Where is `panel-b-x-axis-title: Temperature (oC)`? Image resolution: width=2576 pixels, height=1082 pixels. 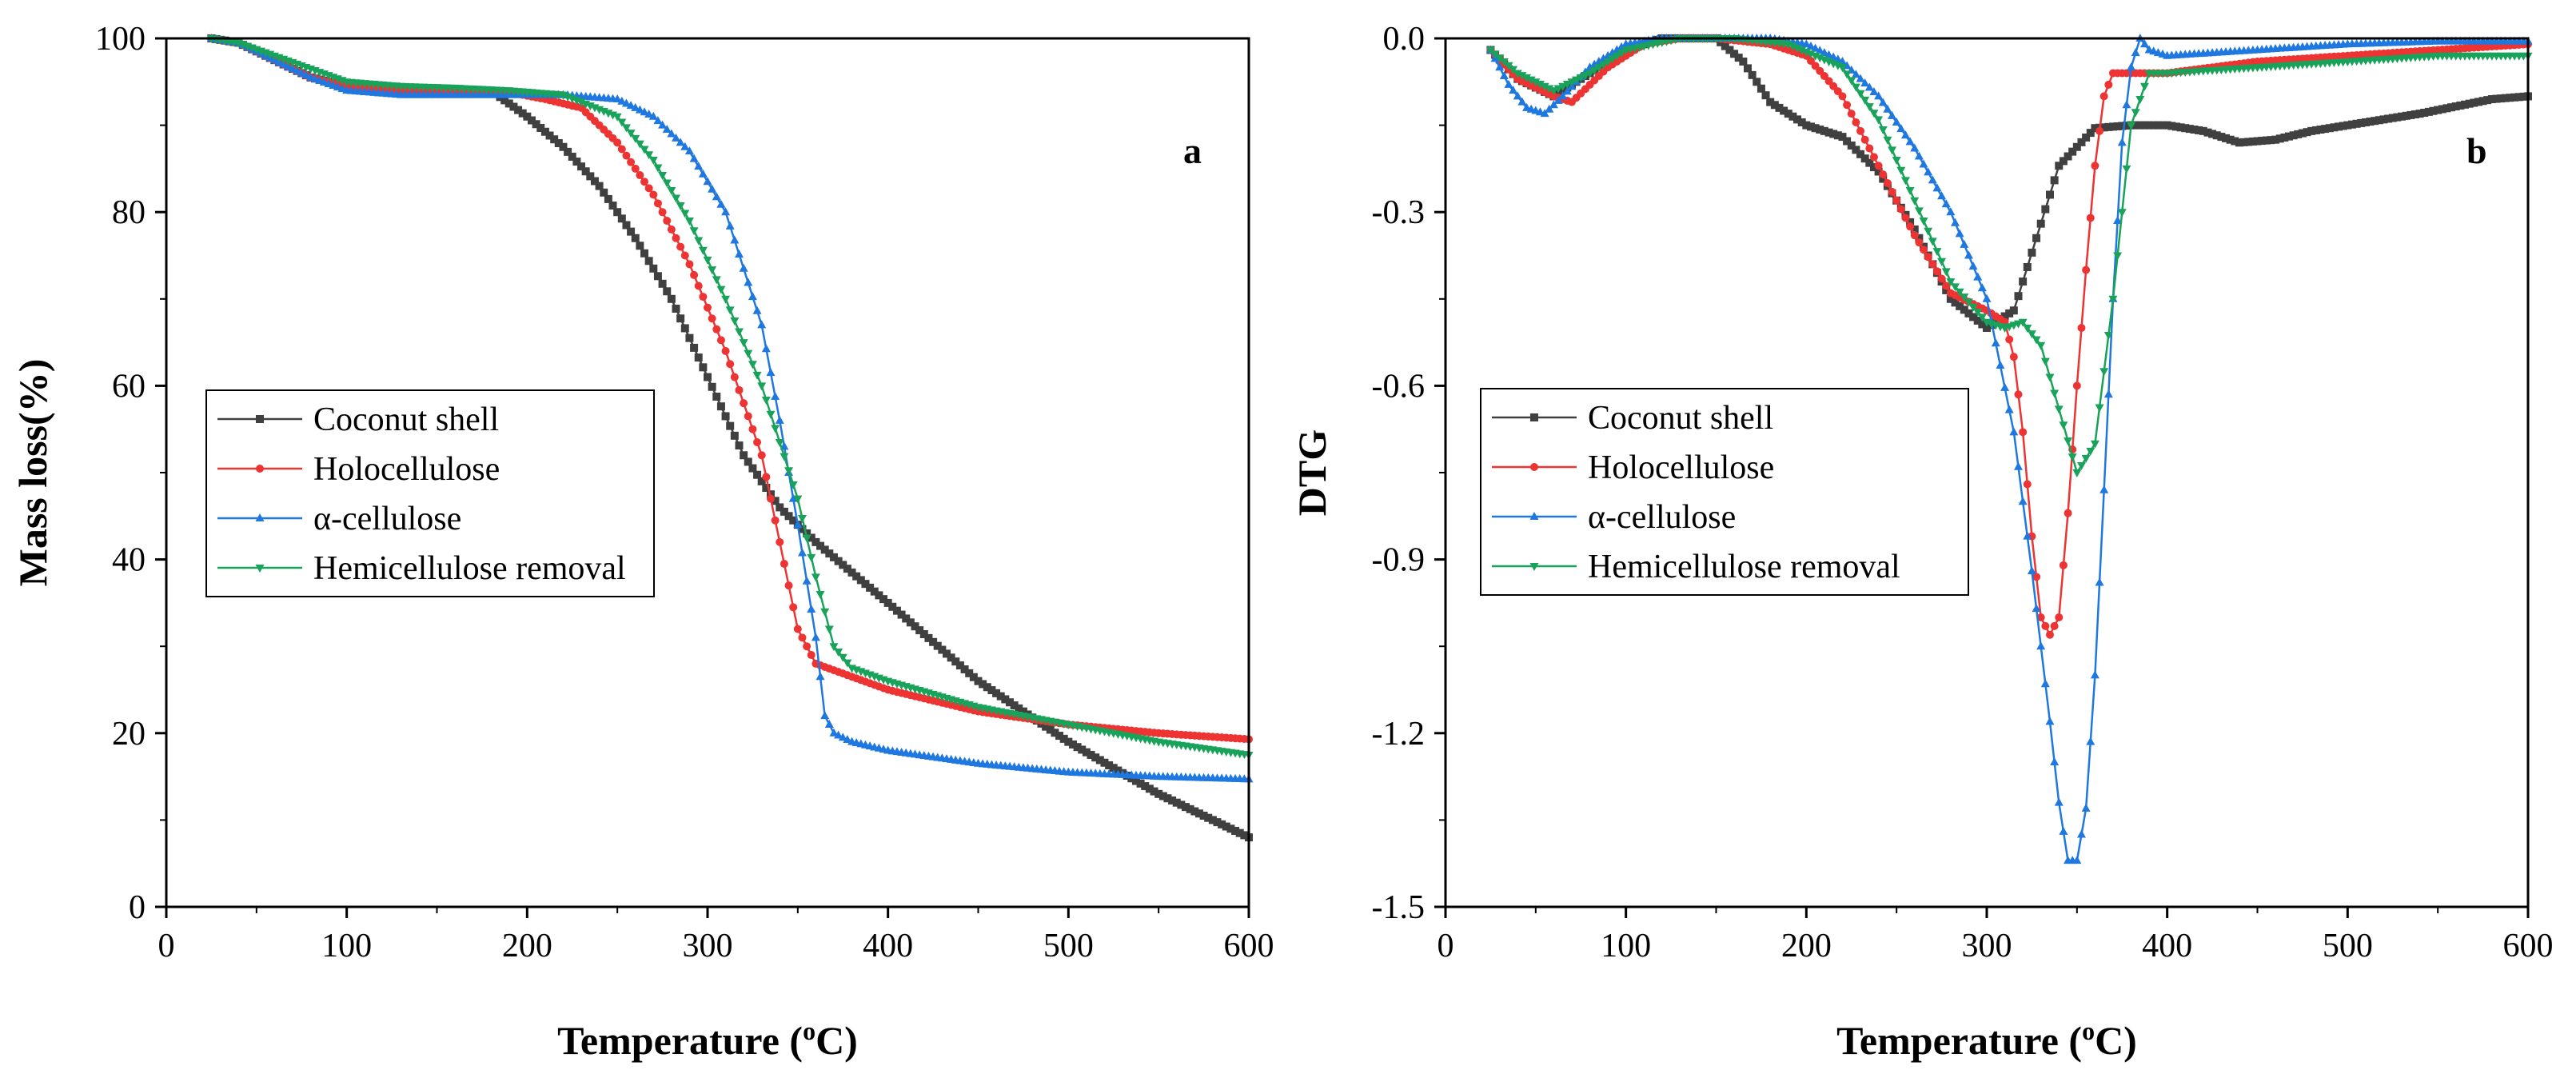
panel-b-x-axis-title: Temperature (oC) is located at coordinates (1987, 1039).